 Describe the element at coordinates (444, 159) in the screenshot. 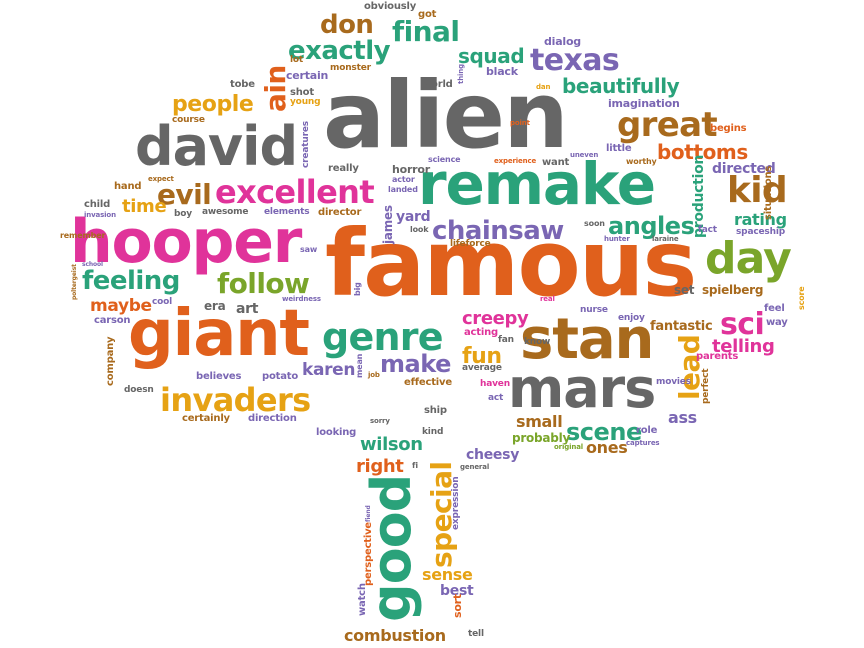

I see `word-science: science` at that location.